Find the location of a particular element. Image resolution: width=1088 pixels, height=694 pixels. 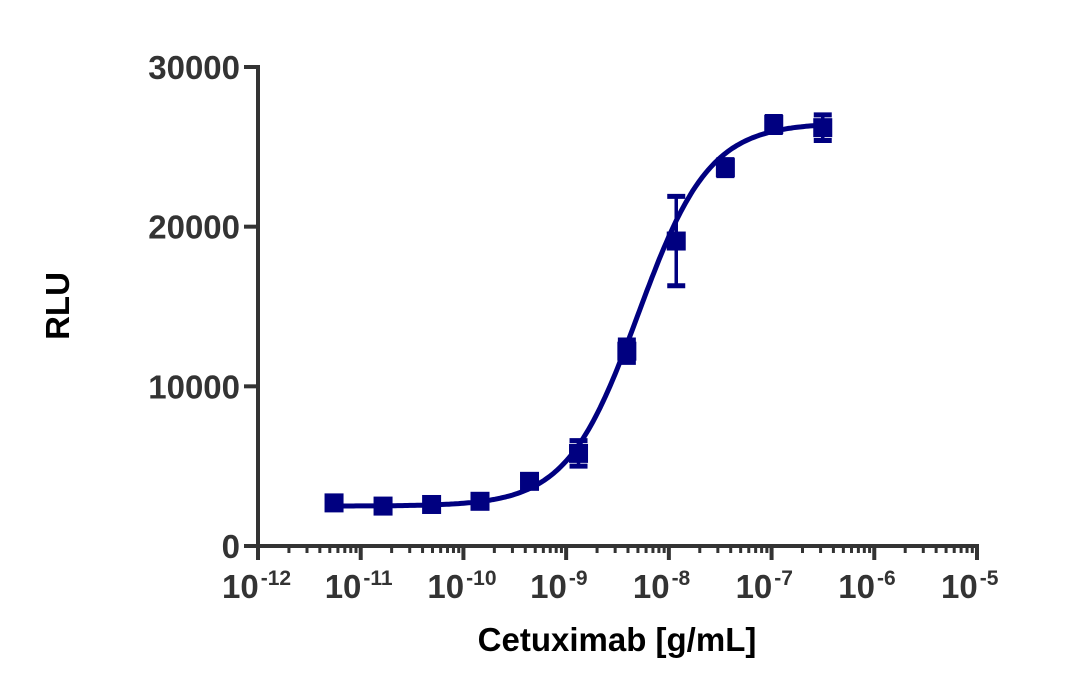

x-axis: 10⁻¹² 10⁻¹¹ 10⁻¹⁰ 10⁻⁹ 10⁻⁸ 10⁻⁷ 10⁻⁶ 10⁻⁵ is located at coordinates (610, 574).